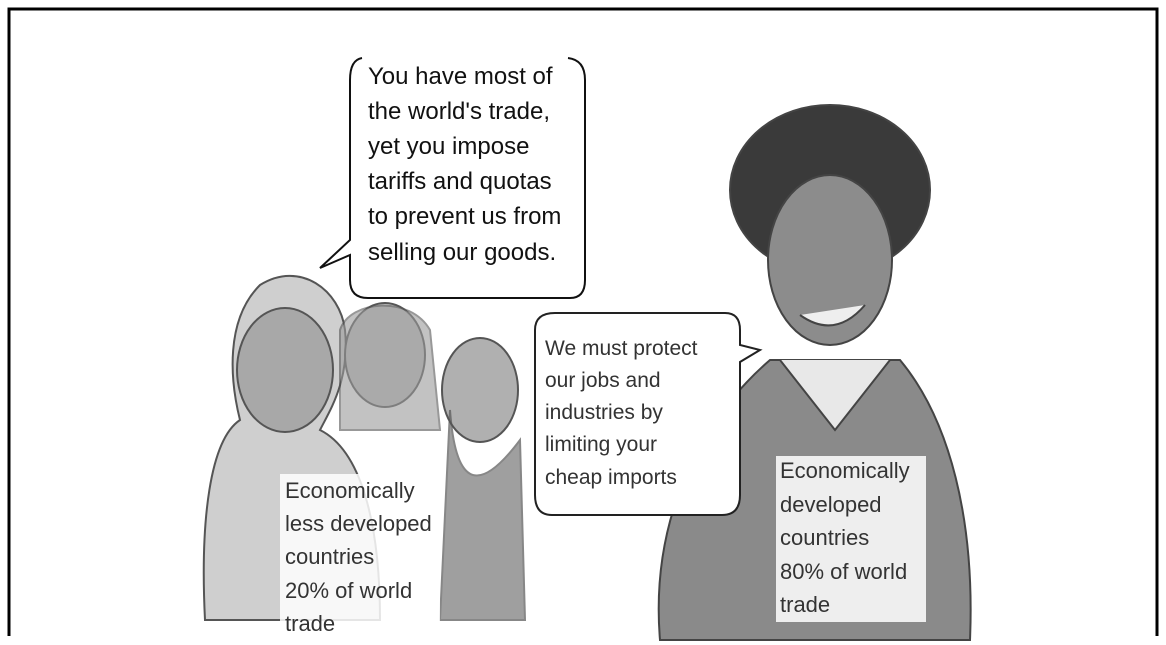 The width and height of the screenshot is (1166, 645). What do you see at coordinates (358, 523) in the screenshot?
I see `caption-text: less developed` at bounding box center [358, 523].